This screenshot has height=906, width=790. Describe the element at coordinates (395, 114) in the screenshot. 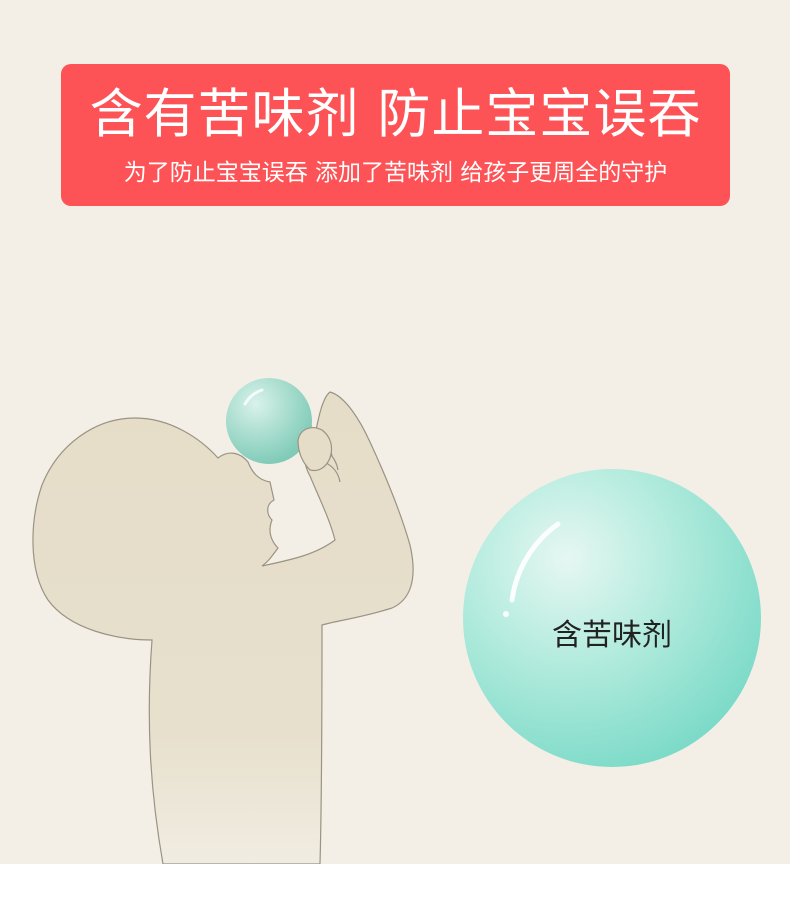

I see `banner-title: 含有苦味剂 防止宝宝误吞` at that location.